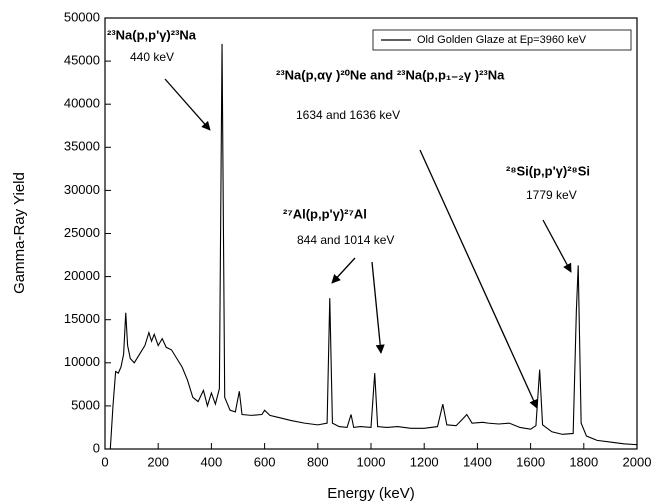  Describe the element at coordinates (82, 16) in the screenshot. I see `y-tick-label: 50000` at that location.